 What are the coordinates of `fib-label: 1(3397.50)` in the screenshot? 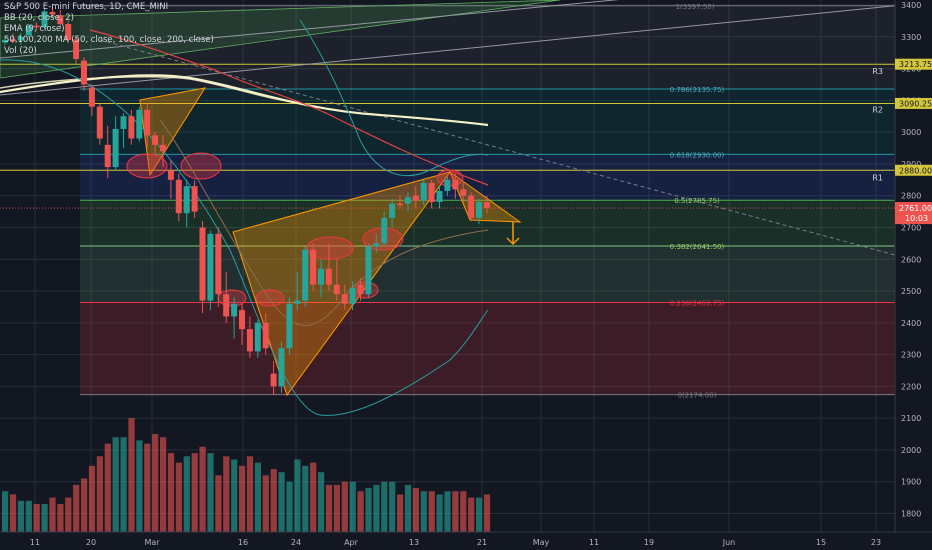 It's located at (695, 7).